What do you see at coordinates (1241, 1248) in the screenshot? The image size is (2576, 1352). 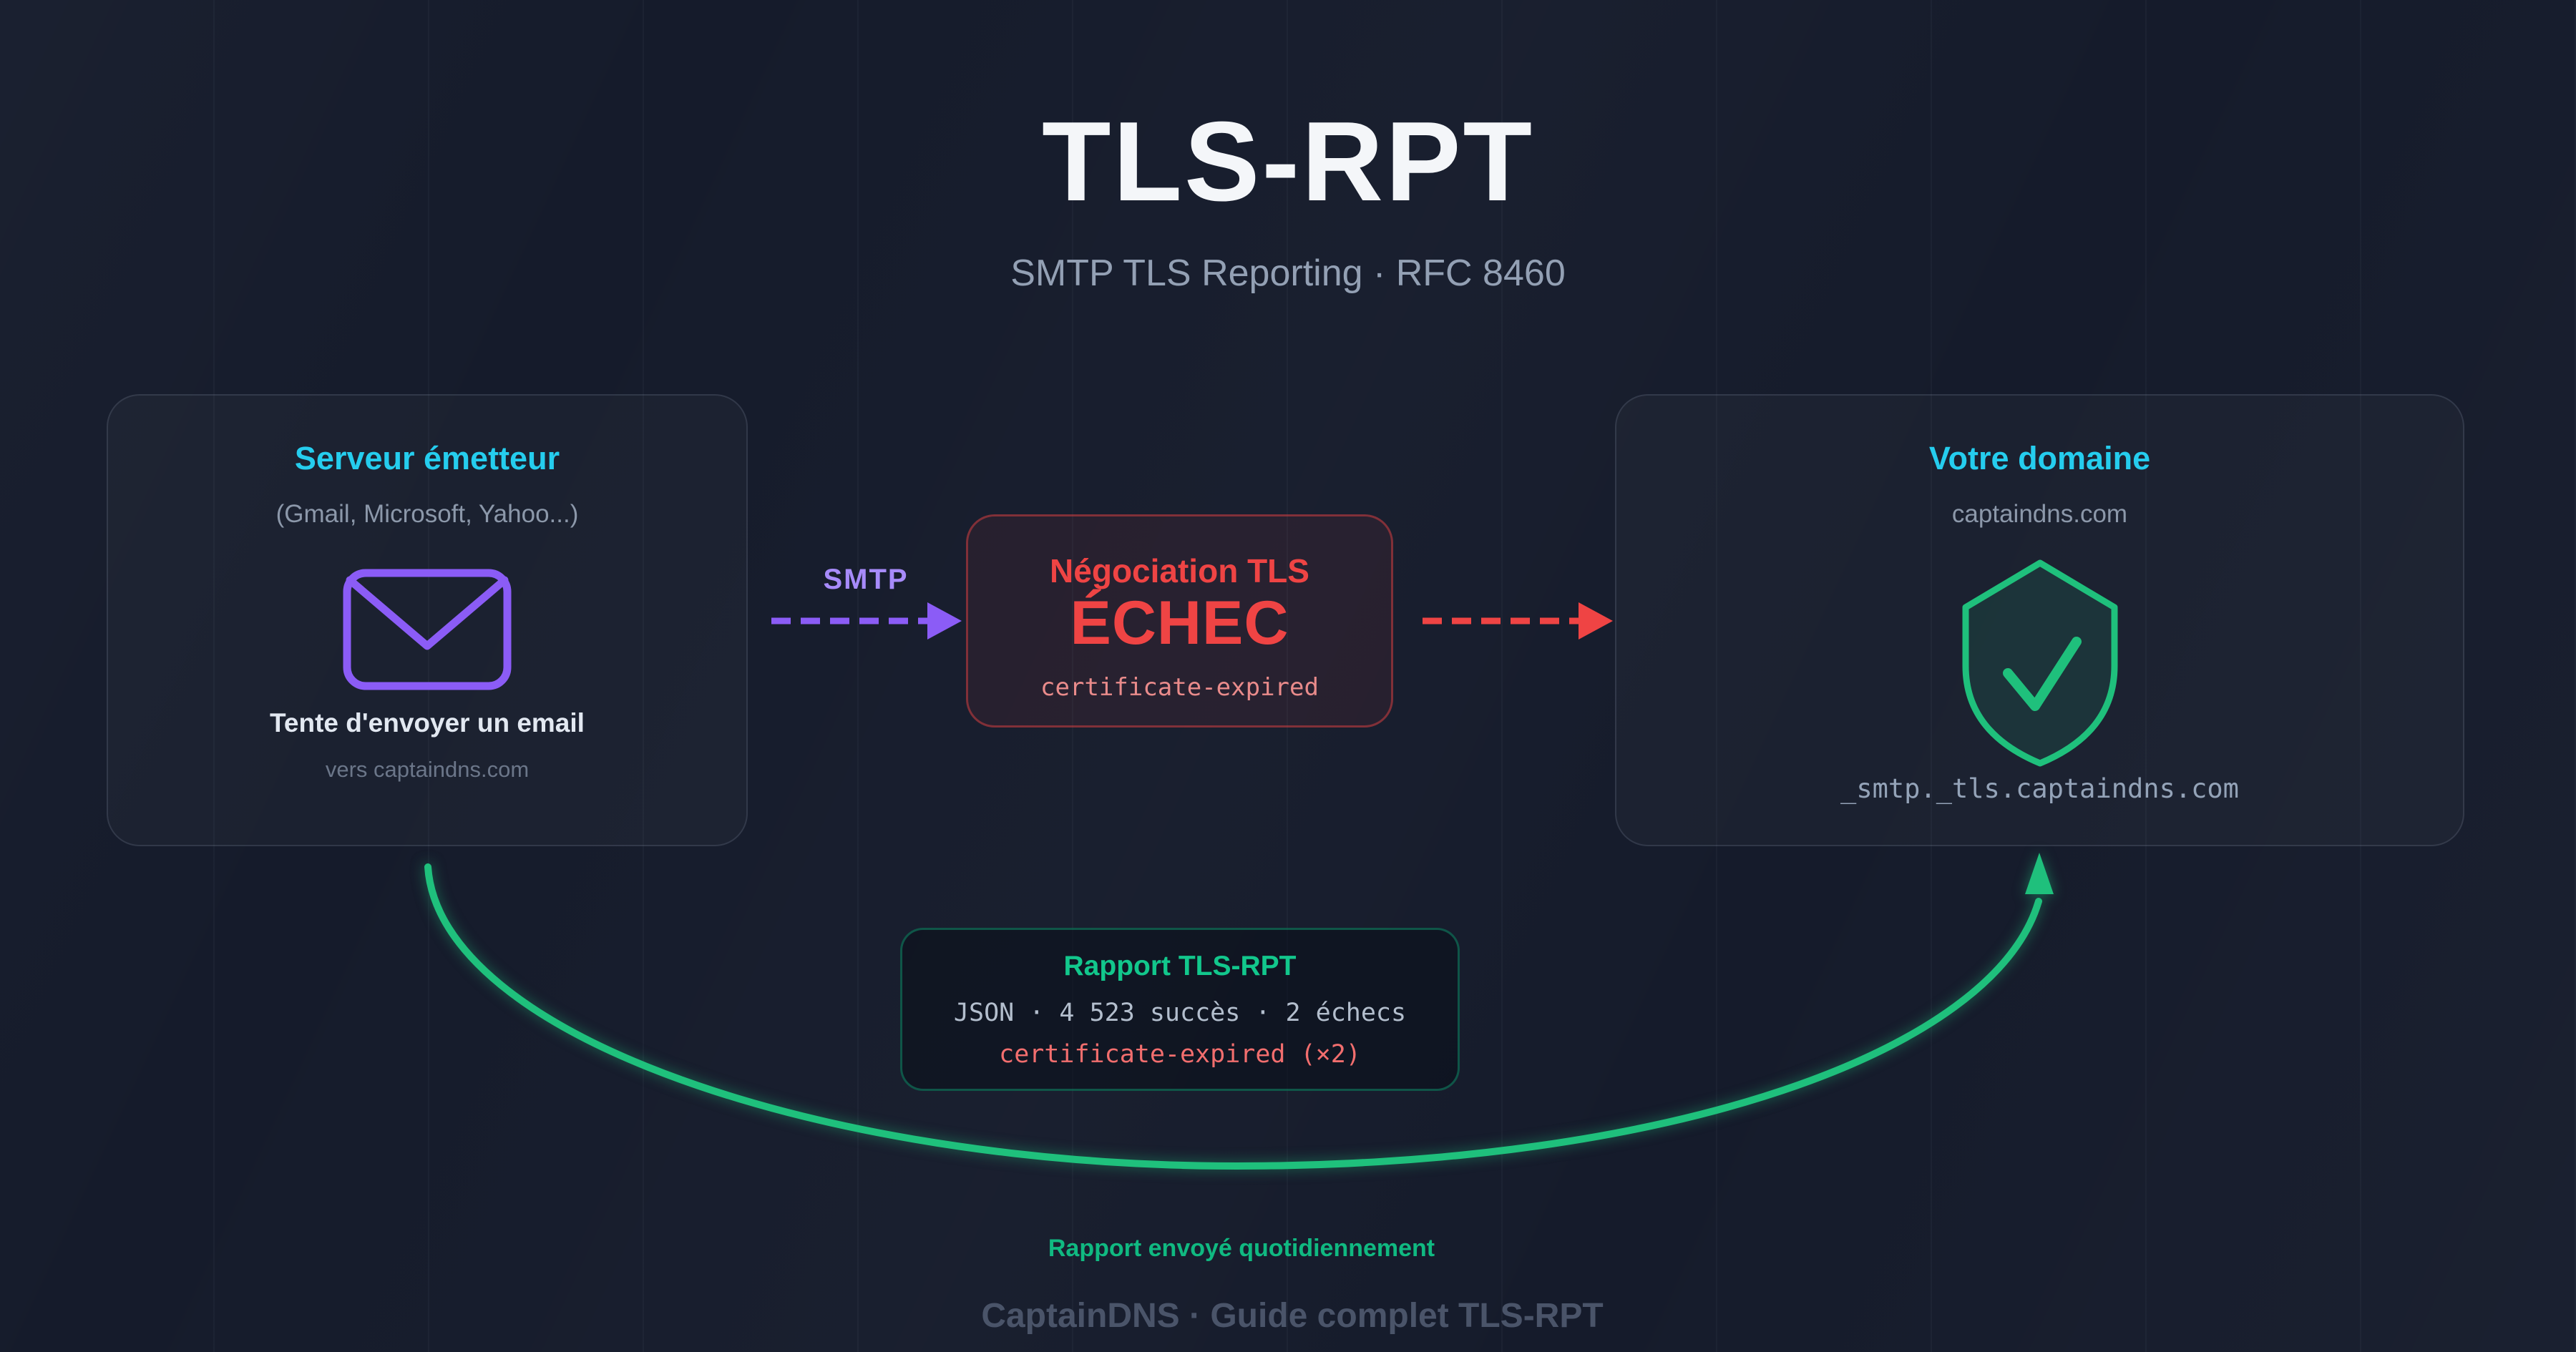 I see `report-frequency-note: Rapport envoyé quotidiennement` at bounding box center [1241, 1248].